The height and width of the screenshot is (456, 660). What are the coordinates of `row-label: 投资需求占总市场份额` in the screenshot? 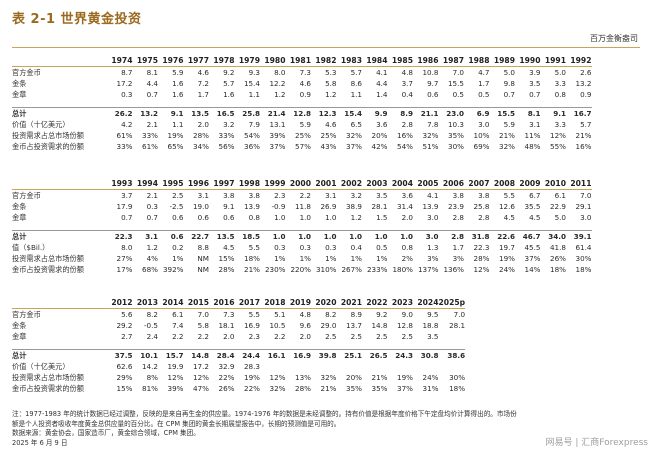 It's located at (48, 135).